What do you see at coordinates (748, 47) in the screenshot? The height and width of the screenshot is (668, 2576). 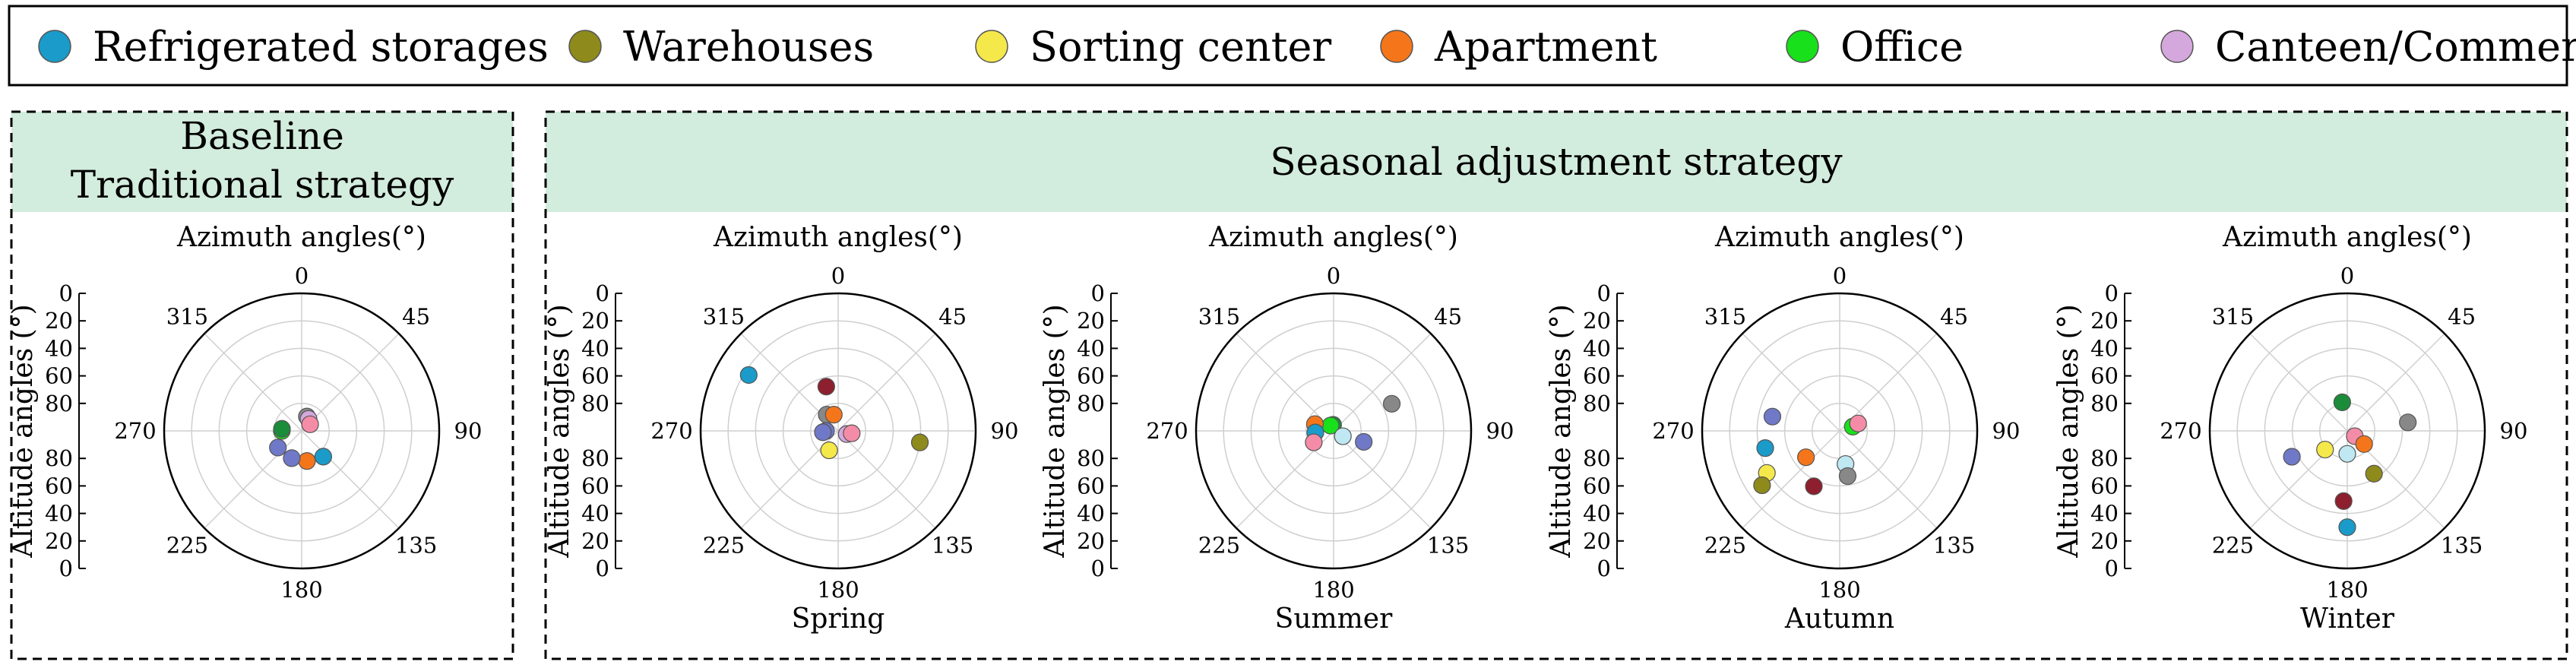 I see `legend-label: Warehouses` at bounding box center [748, 47].